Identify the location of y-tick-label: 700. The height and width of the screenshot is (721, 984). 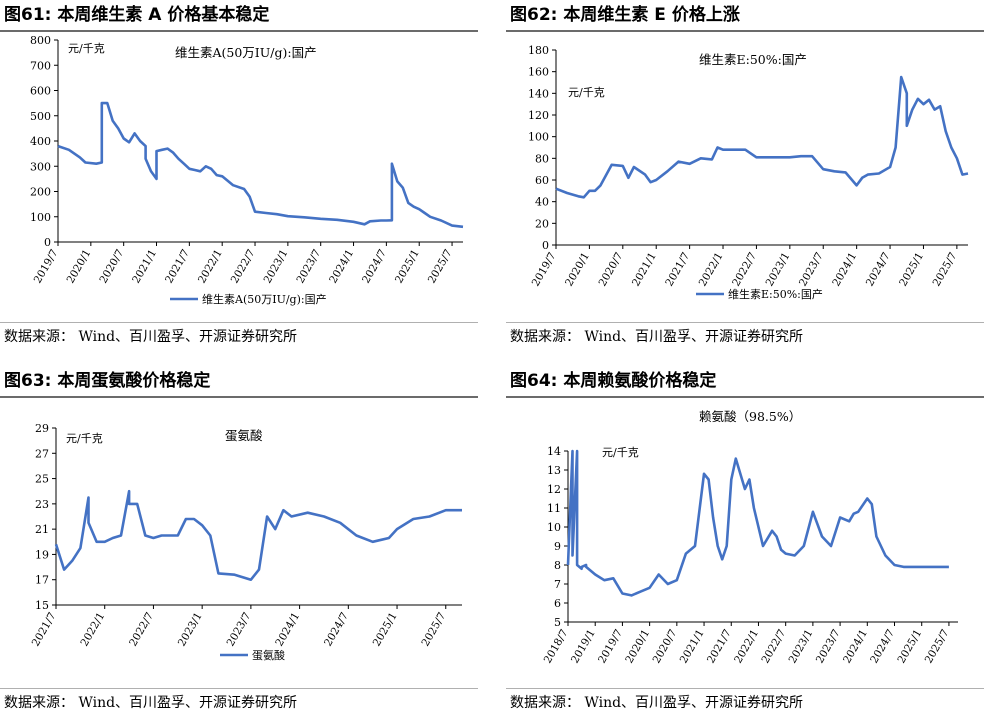
(40, 65).